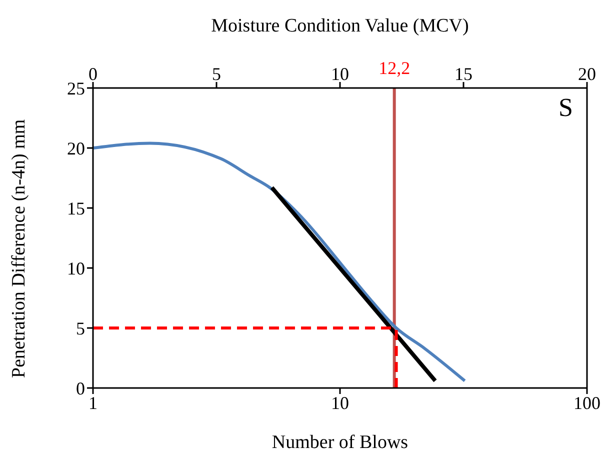  Describe the element at coordinates (587, 74) in the screenshot. I see `x2-tick-label: 20` at that location.